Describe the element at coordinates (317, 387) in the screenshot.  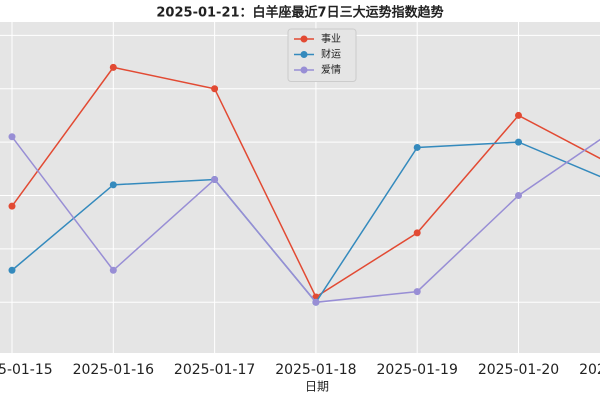
I see `x-axis-label: 日期` at that location.